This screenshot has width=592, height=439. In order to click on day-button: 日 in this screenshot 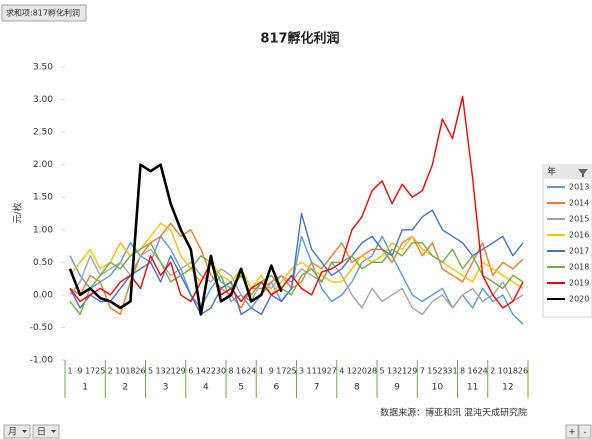, I will do `click(46, 431)`.